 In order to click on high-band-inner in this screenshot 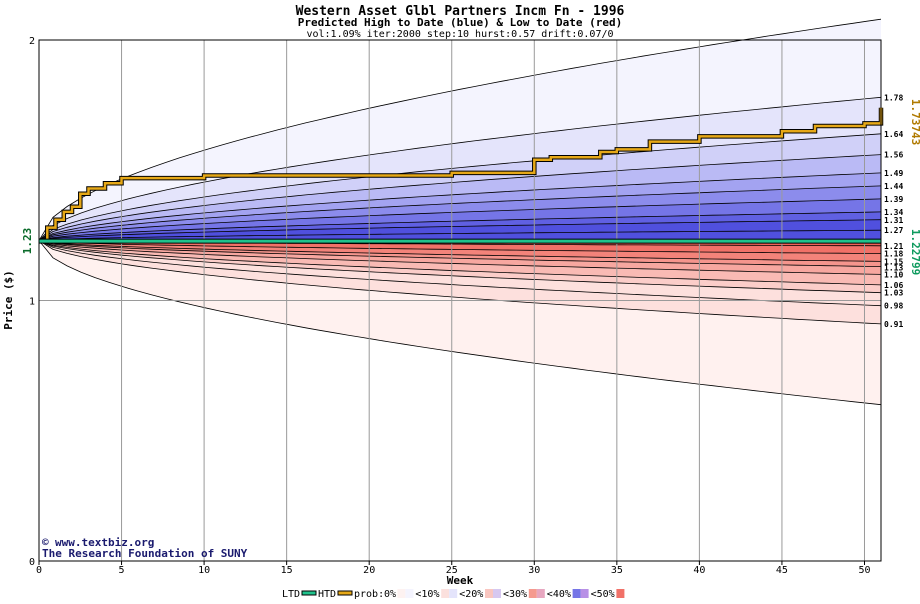, I will do `click(460, 235)`.